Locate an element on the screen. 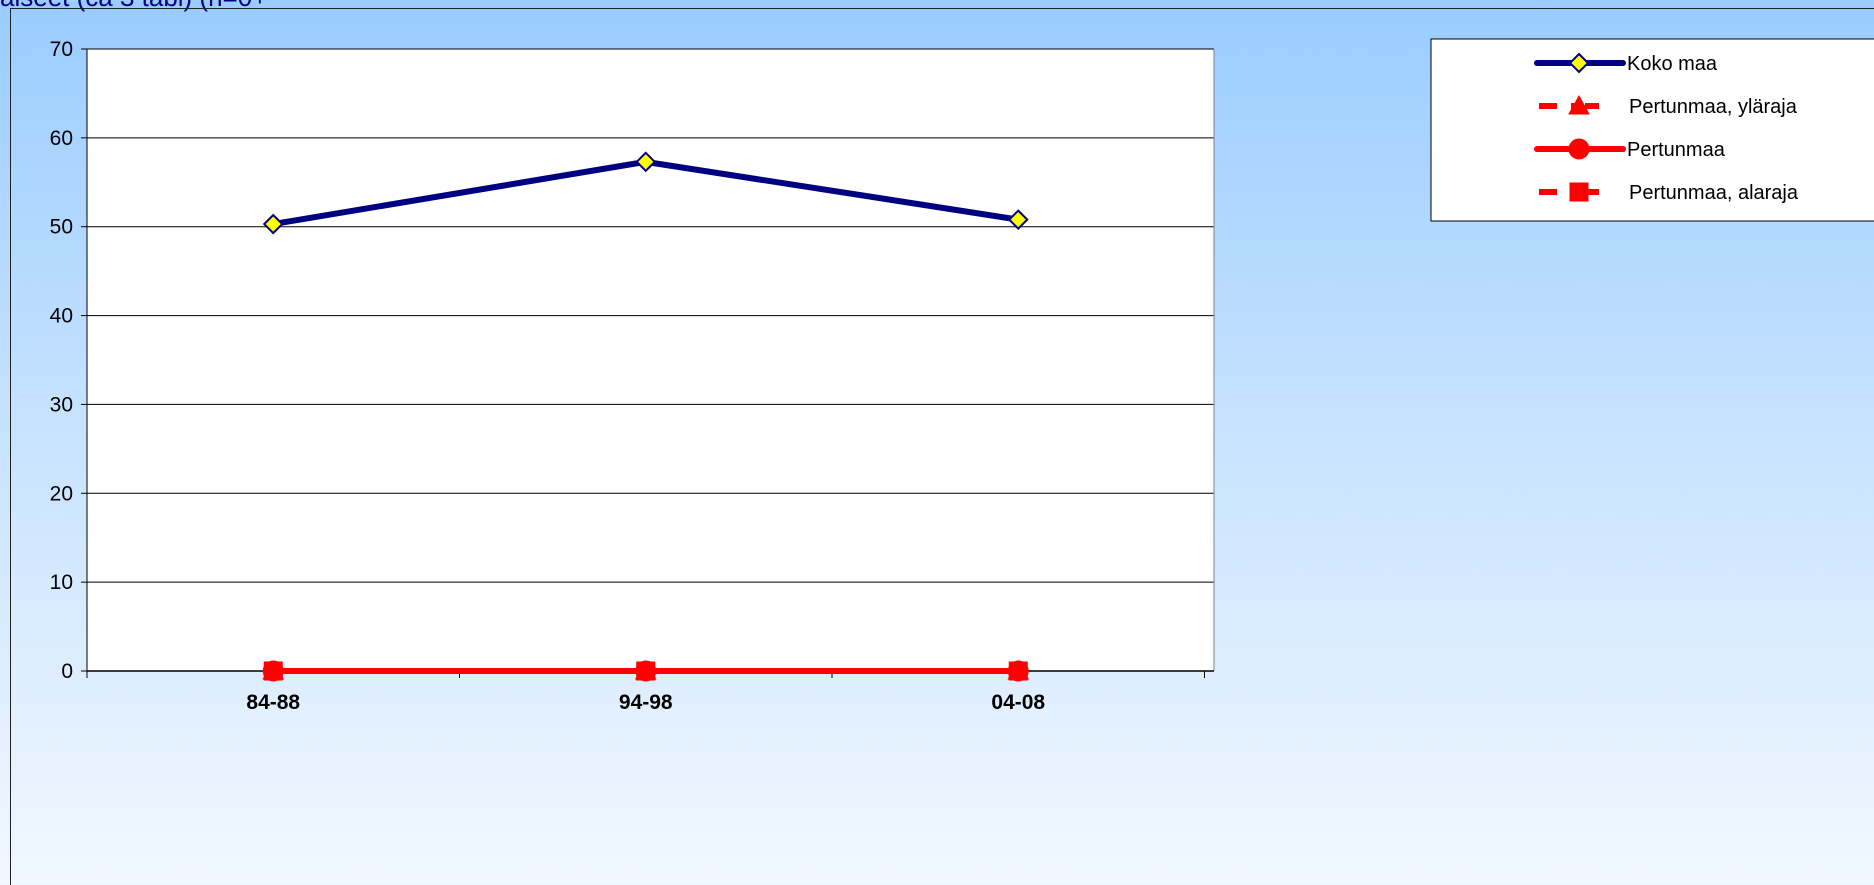 Image resolution: width=1874 pixels, height=885 pixels. legend-marker-pertunmaa is located at coordinates (1579, 149).